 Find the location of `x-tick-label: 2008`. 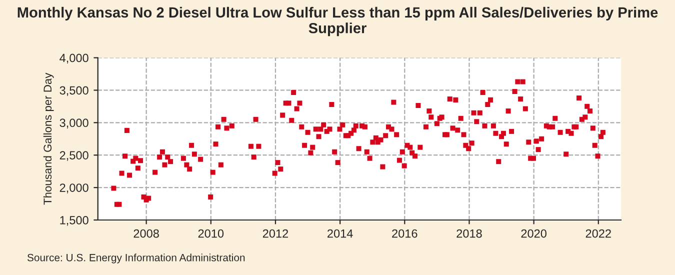

x-tick-label: 2008 is located at coordinates (146, 233).